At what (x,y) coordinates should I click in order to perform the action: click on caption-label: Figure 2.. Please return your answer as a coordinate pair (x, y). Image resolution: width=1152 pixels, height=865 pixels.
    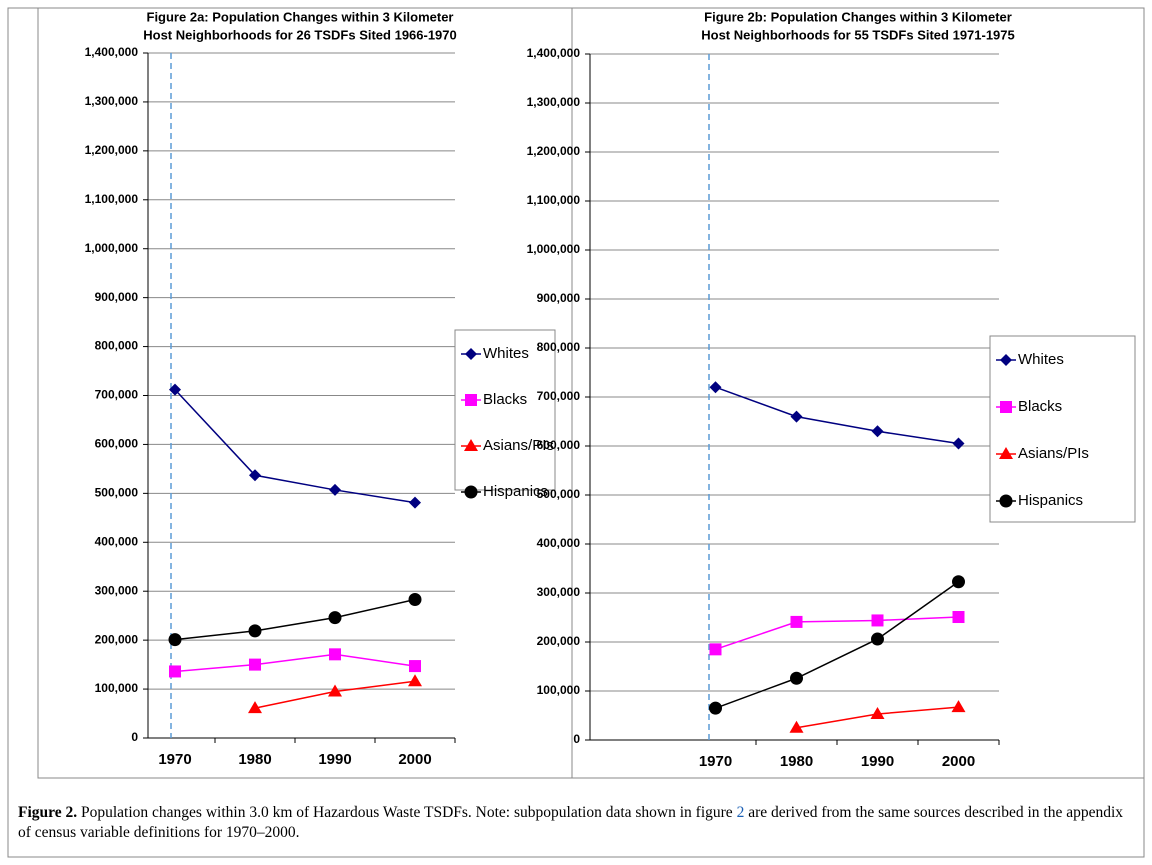
    Looking at the image, I should click on (48, 812).